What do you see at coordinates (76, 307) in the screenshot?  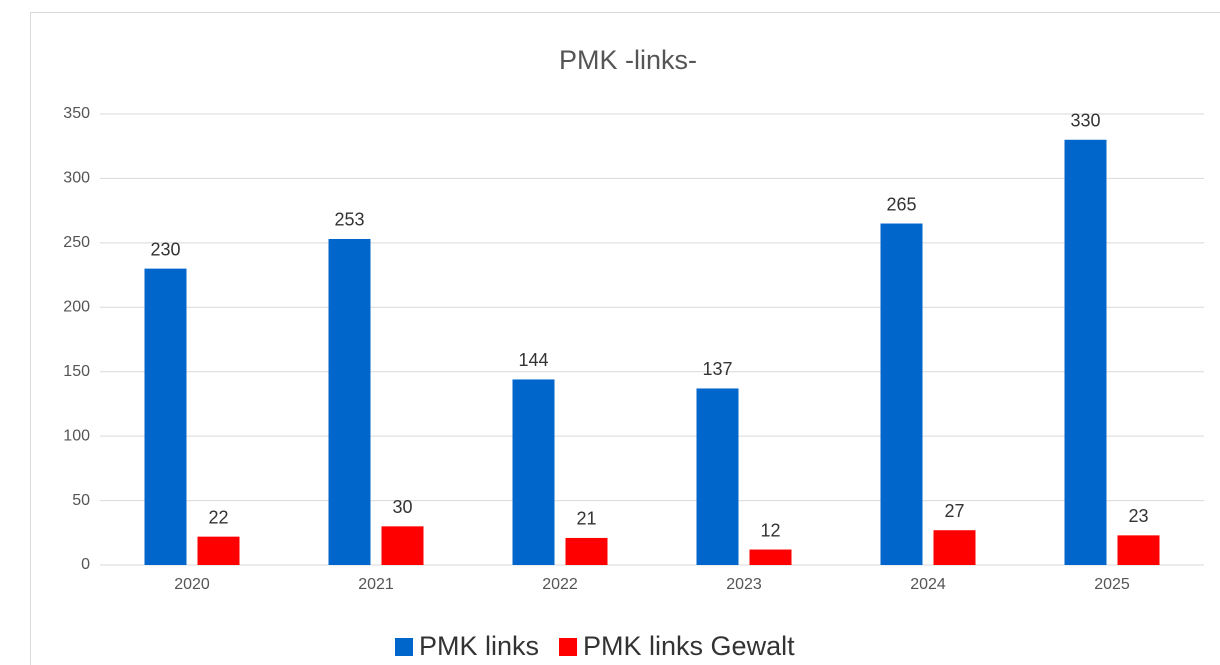 I see `y-tick-label: 200` at bounding box center [76, 307].